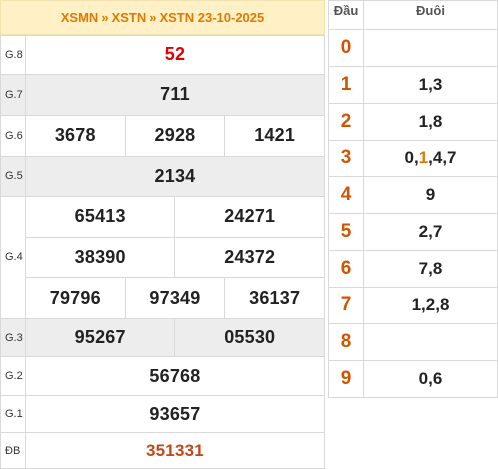 The image size is (498, 469). What do you see at coordinates (129, 17) in the screenshot?
I see `link-xstn: XSTN` at bounding box center [129, 17].